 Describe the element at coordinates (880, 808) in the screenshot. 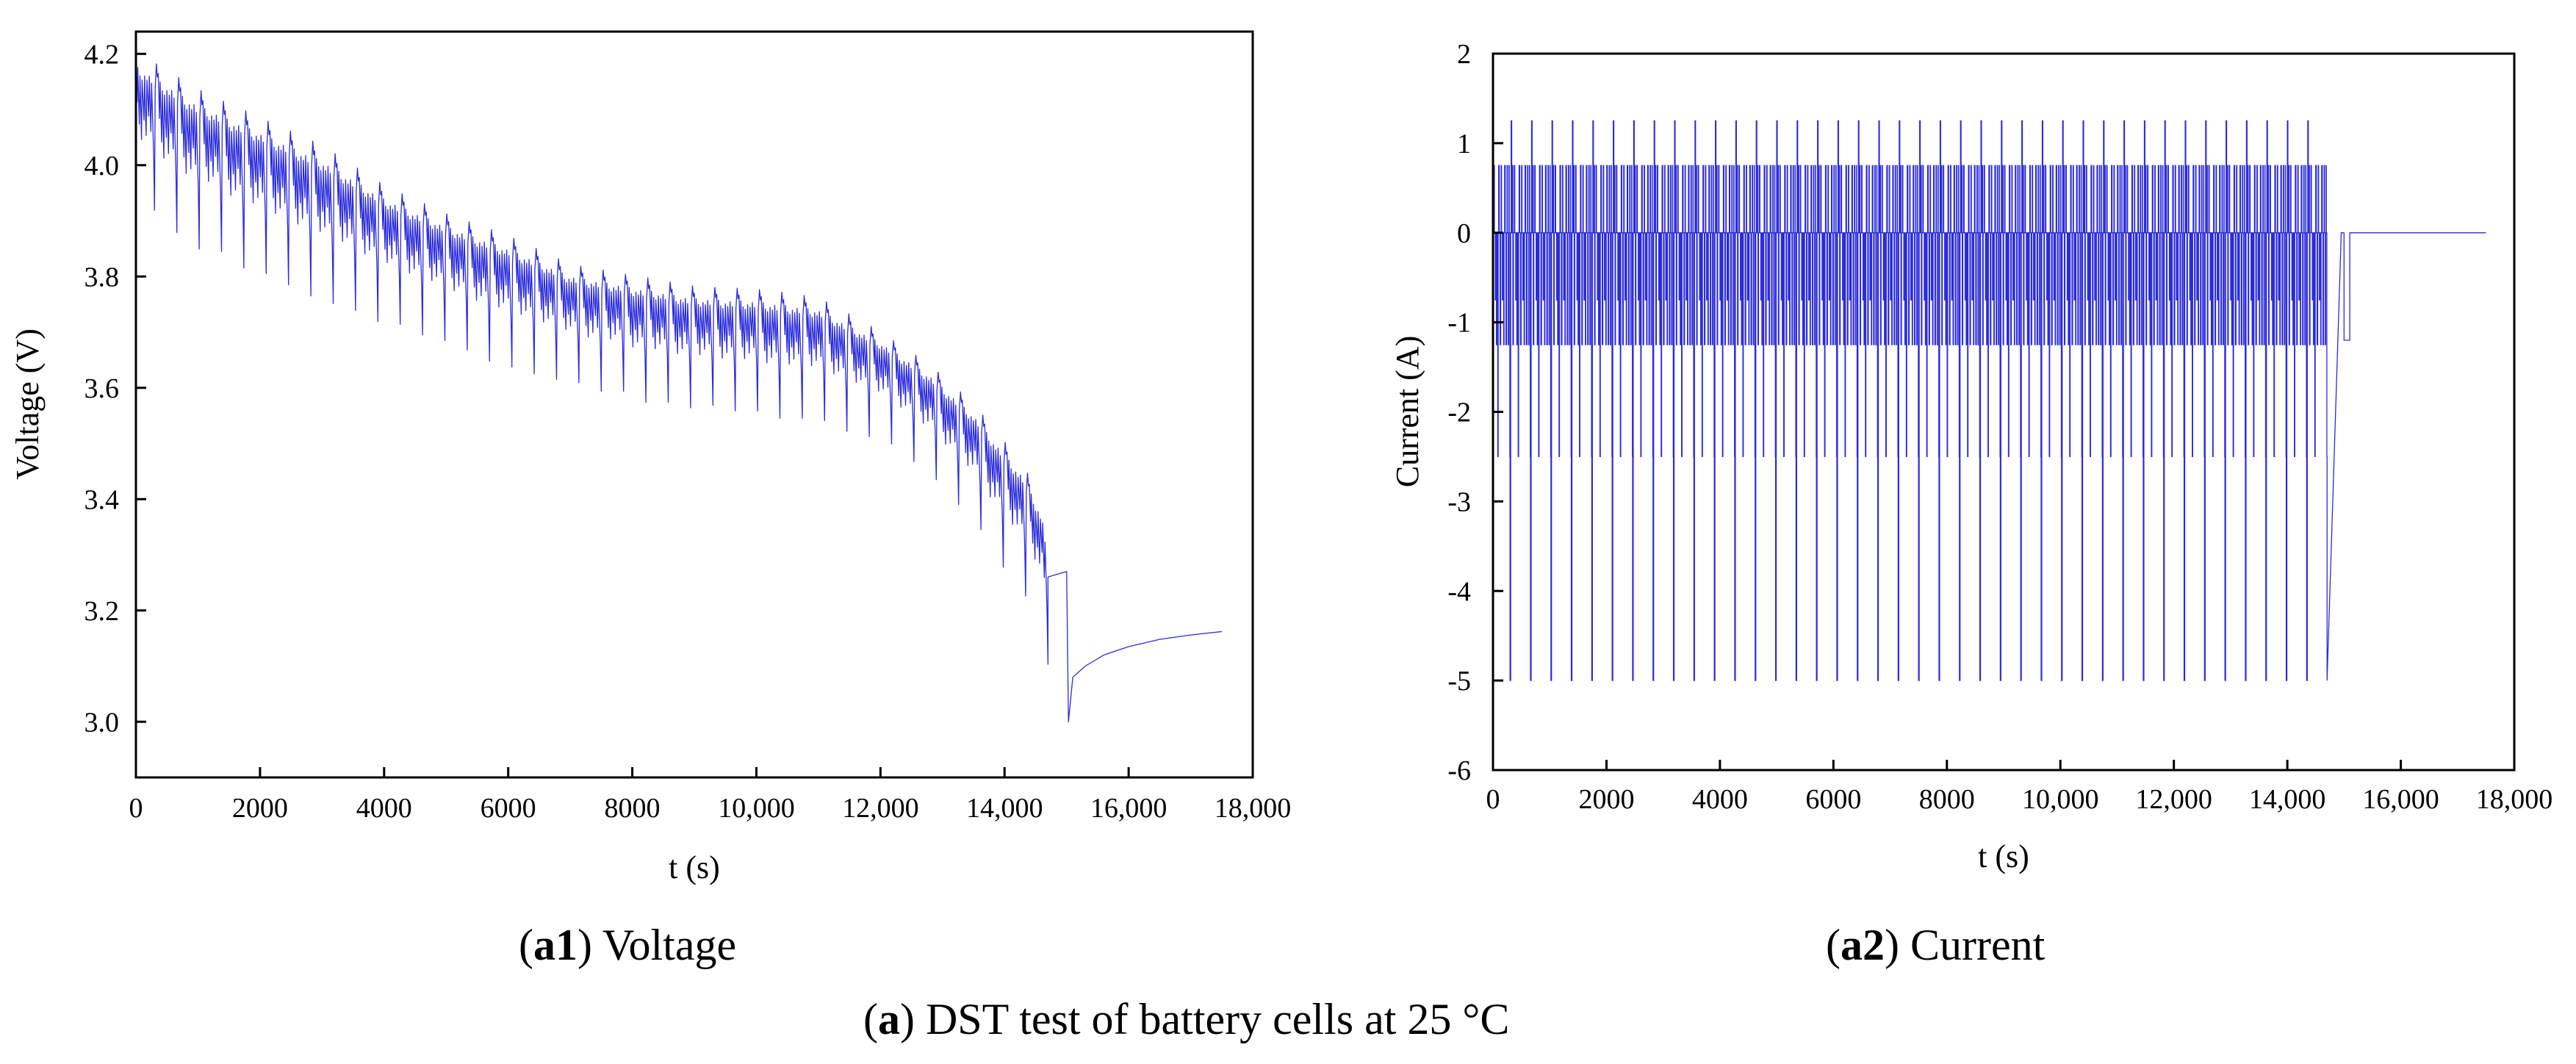

I see `voltage-x-tick-label: 12,000` at that location.